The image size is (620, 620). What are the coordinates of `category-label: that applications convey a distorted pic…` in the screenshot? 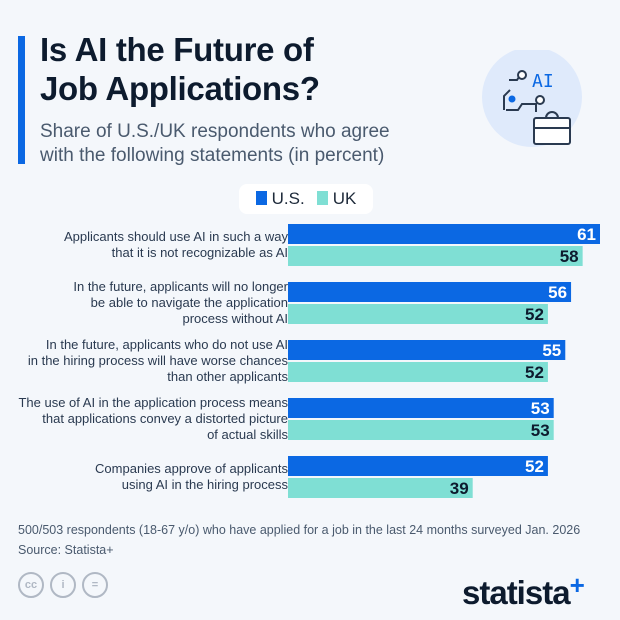 It's located at (165, 418).